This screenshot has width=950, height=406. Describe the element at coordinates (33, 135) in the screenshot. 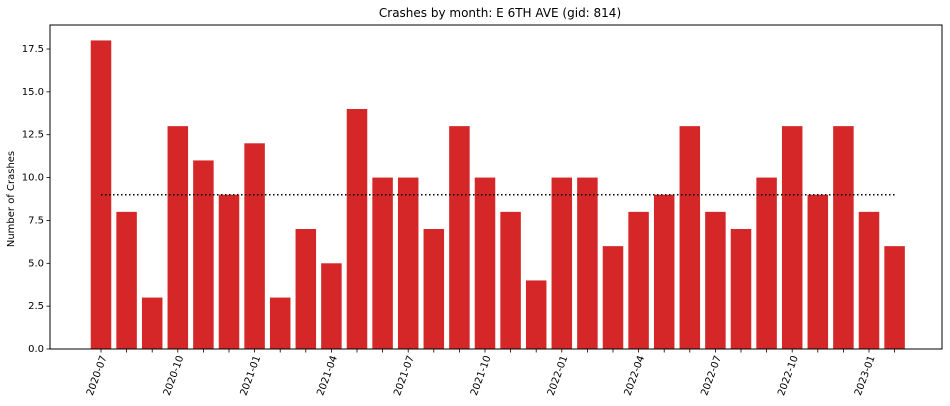

I see `y-tick-label-12.5: 12.5` at that location.